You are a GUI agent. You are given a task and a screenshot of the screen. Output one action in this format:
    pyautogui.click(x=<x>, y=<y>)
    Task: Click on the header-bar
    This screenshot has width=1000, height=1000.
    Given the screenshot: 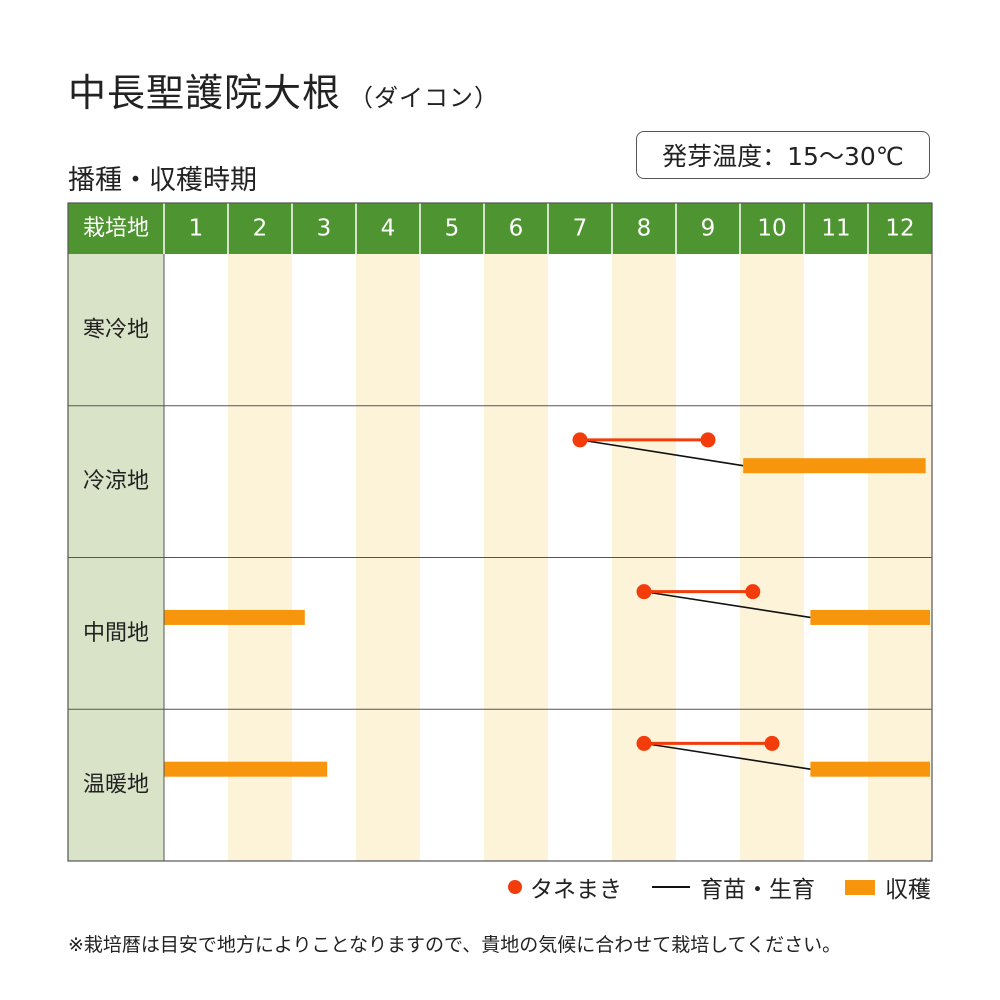 What is the action you would take?
    pyautogui.click(x=500, y=228)
    